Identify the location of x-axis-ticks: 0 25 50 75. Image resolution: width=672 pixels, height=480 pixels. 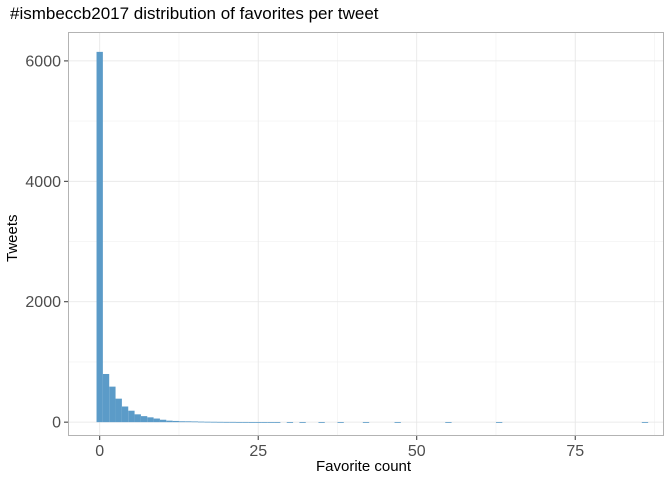
(339, 448).